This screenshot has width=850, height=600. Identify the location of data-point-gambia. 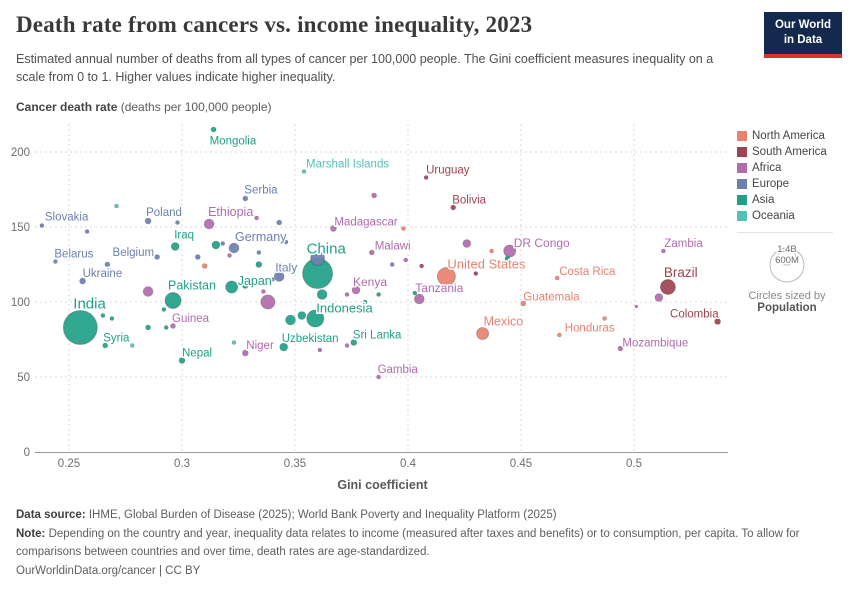
(378, 377).